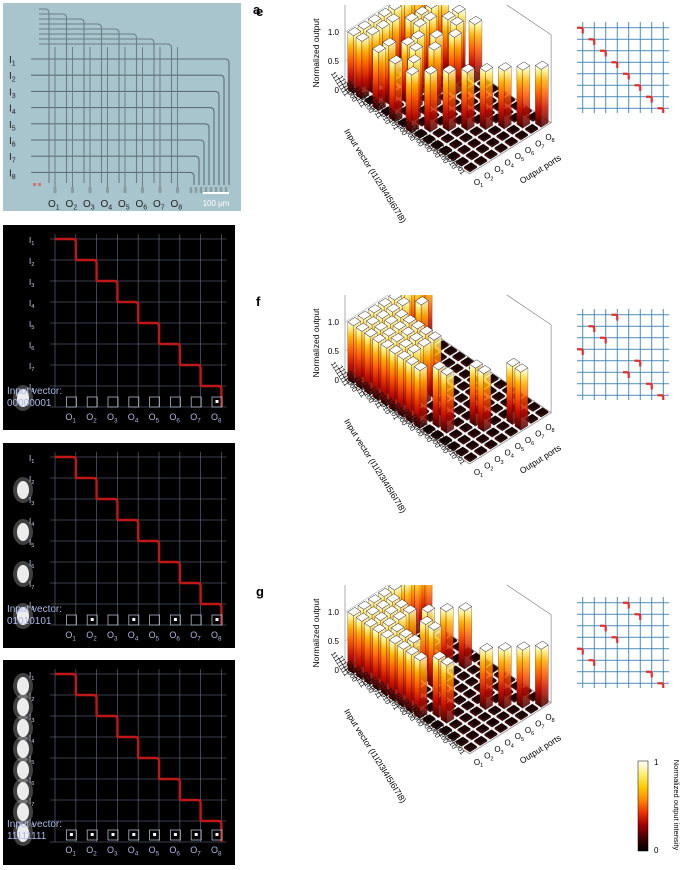 This screenshot has height=870, width=685. I want to click on z-tick-label: 0.5, so click(334, 61).